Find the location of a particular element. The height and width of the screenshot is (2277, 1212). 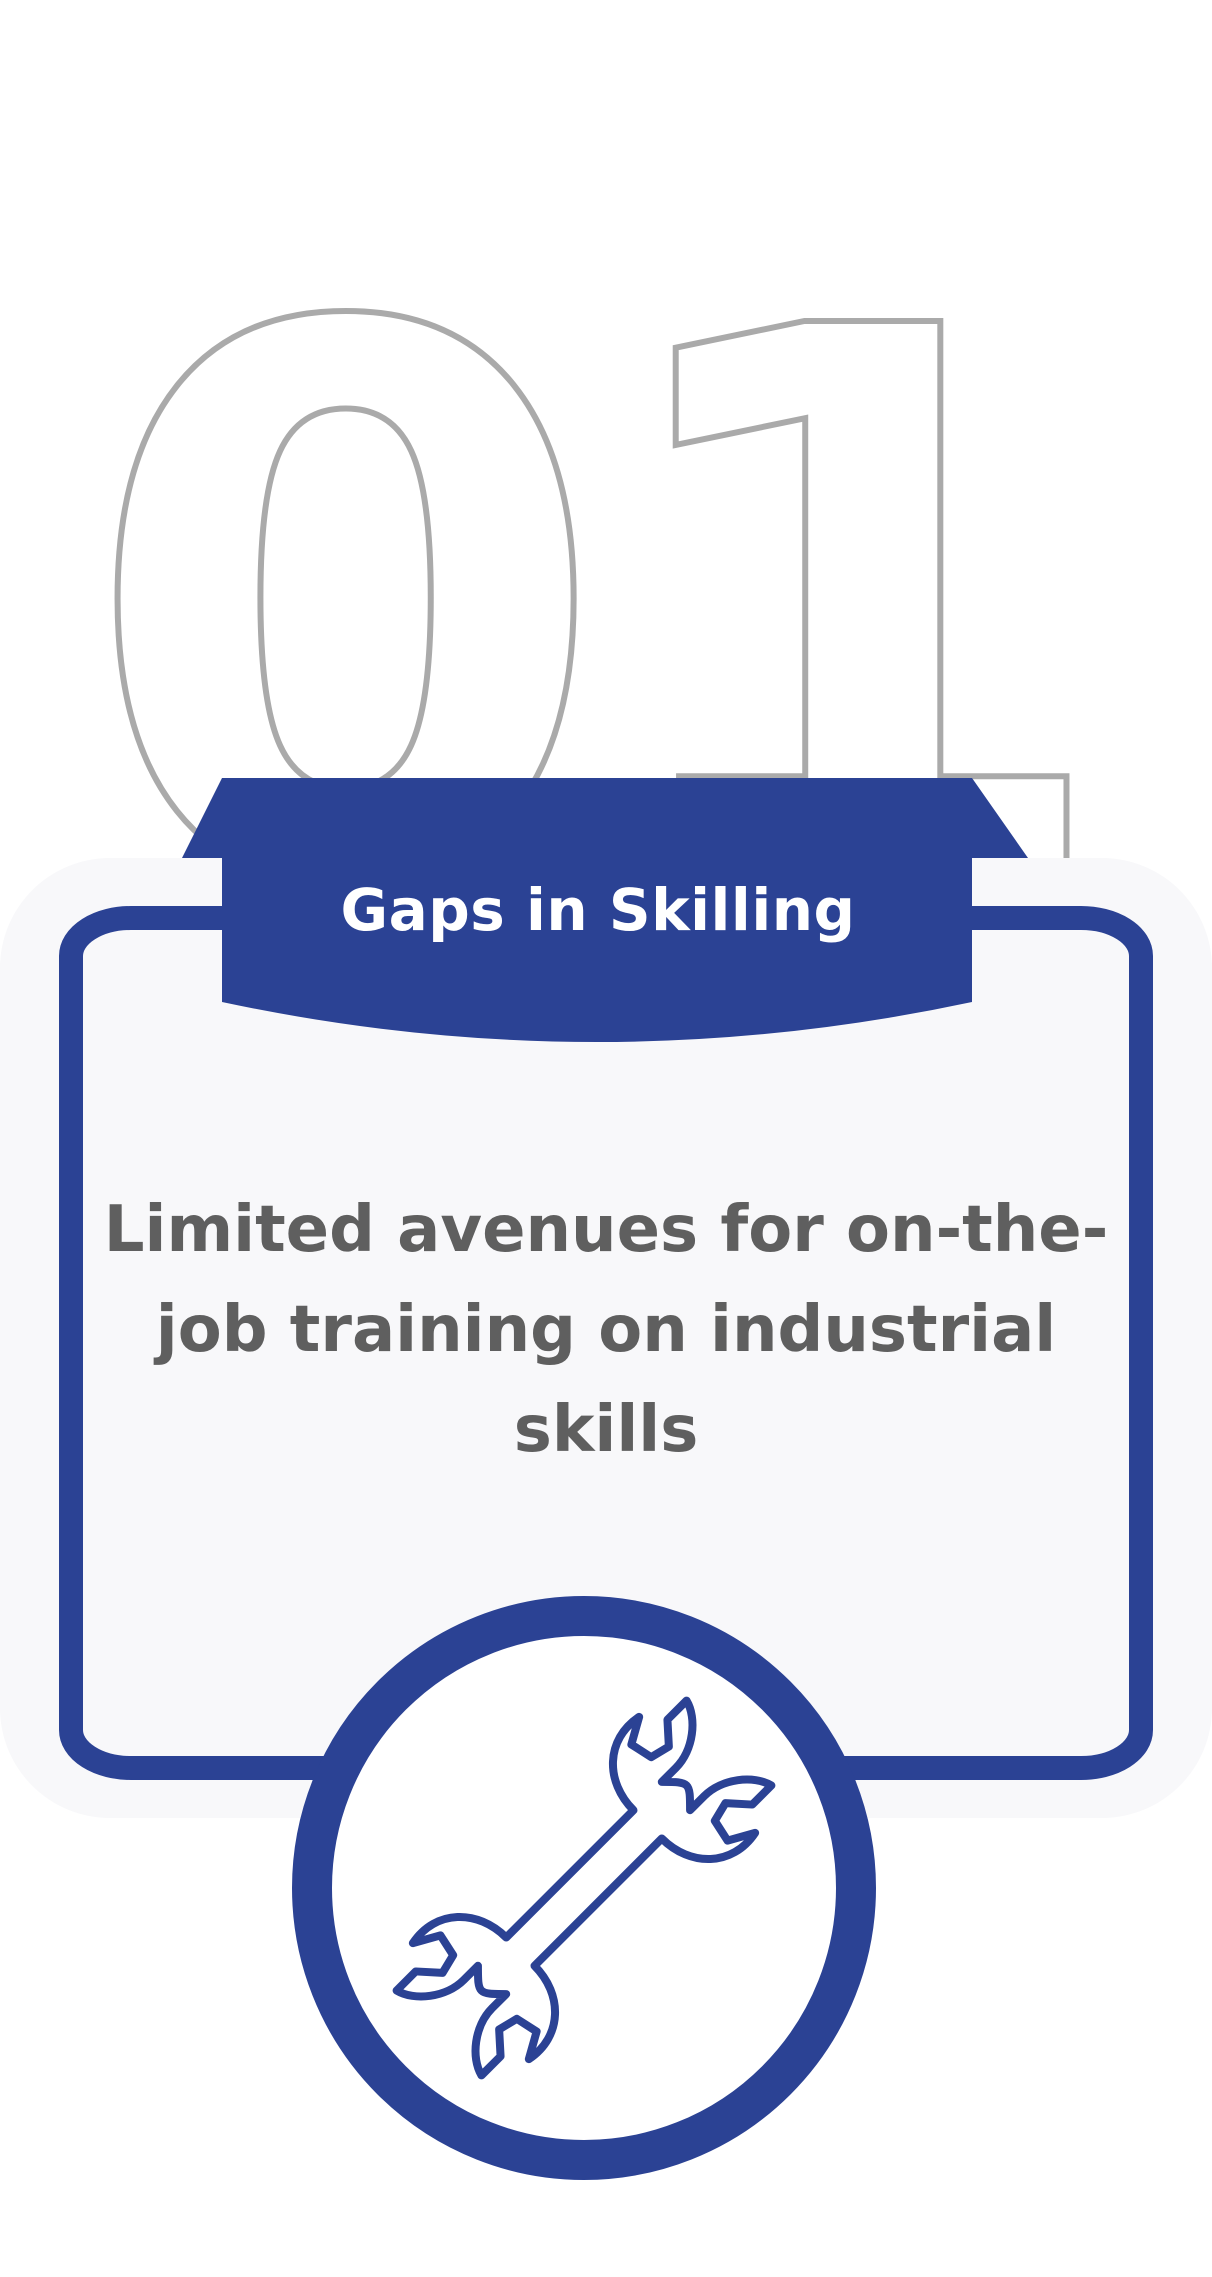

banner is located at coordinates (605, 910).